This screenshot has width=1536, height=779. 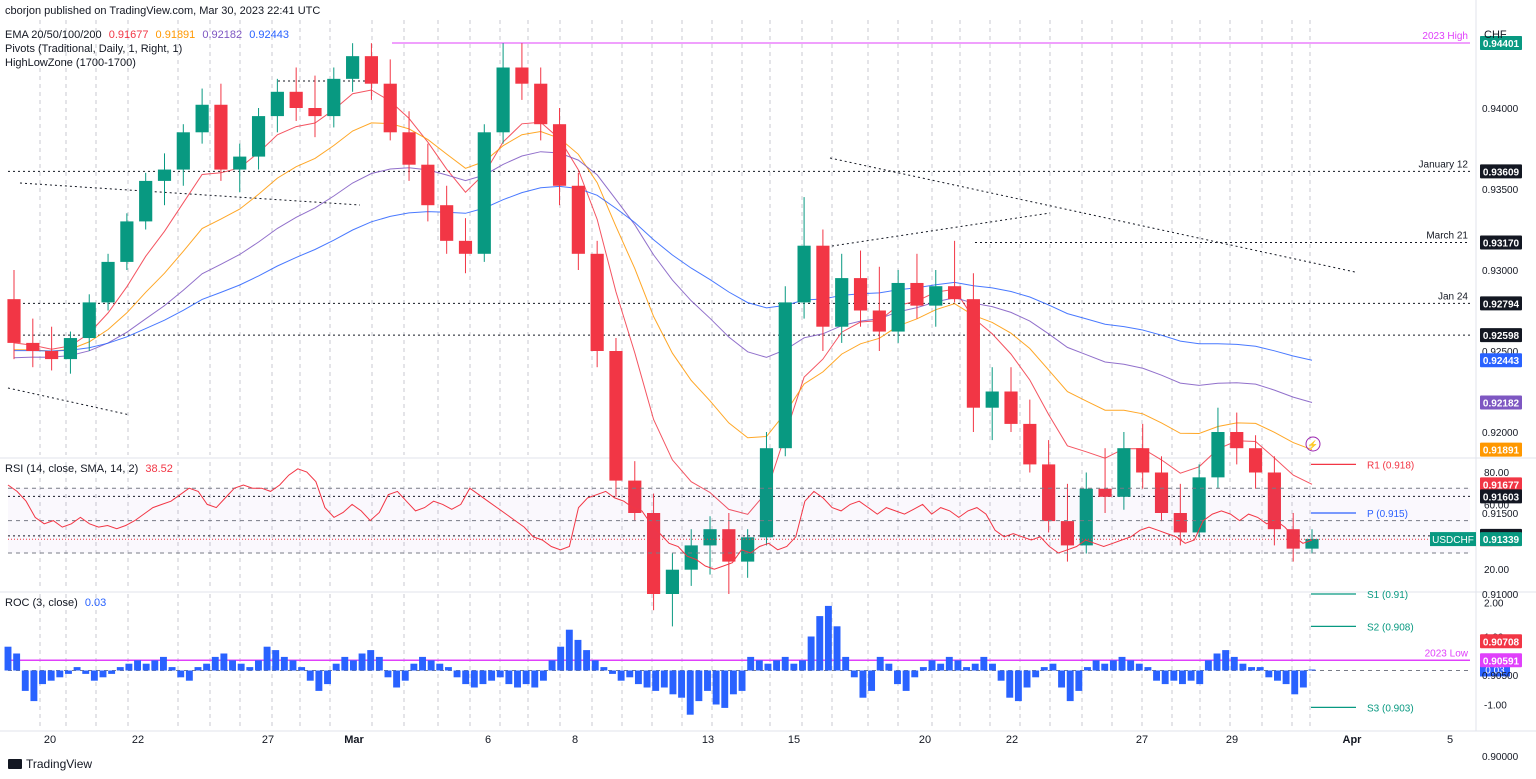 What do you see at coordinates (354, 740) in the screenshot?
I see `time-tick-label: Mar` at bounding box center [354, 740].